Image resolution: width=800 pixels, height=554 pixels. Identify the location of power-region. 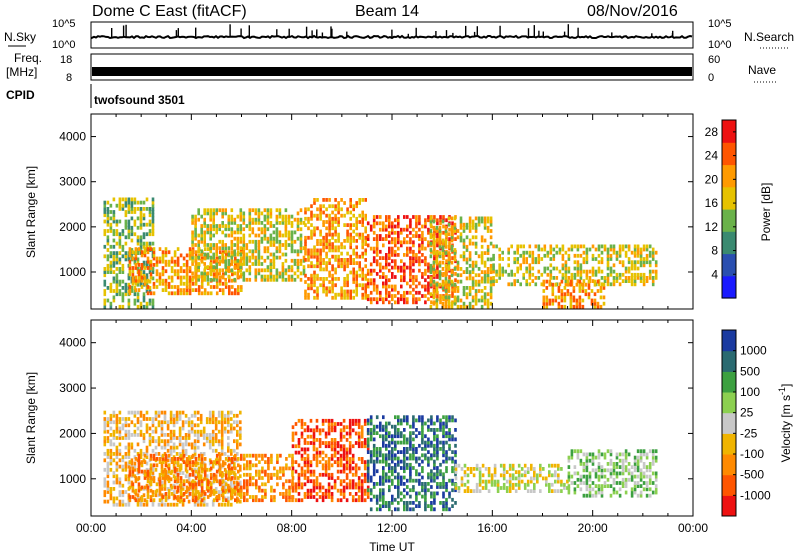
(575, 265).